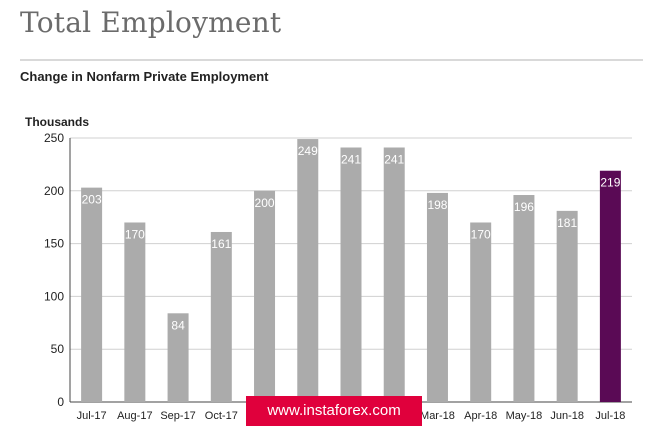  Describe the element at coordinates (221, 244) in the screenshot. I see `data-label: 161` at that location.